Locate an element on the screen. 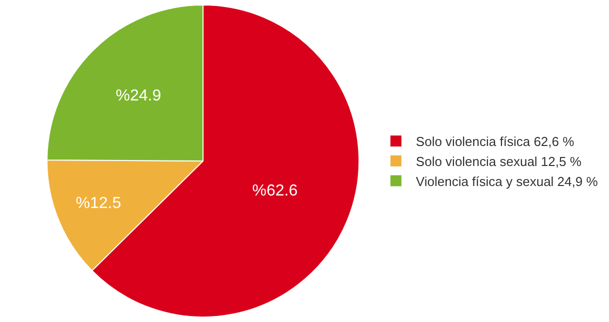 This screenshot has width=609, height=322. legend-label: Solo violencia física 62,6 % is located at coordinates (495, 142).